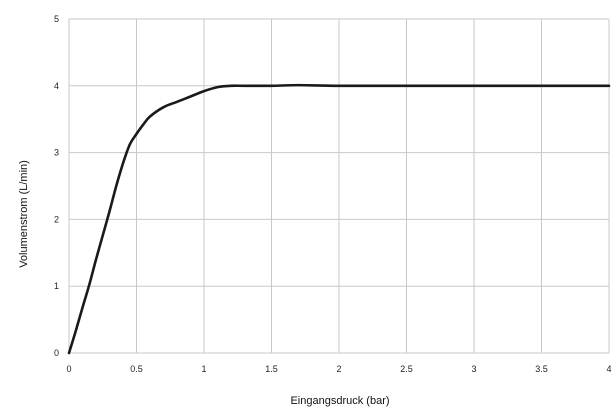 The height and width of the screenshot is (408, 612). What do you see at coordinates (56, 186) in the screenshot?
I see `y-axis-ticks: 0 1 2 3 4 5` at bounding box center [56, 186].